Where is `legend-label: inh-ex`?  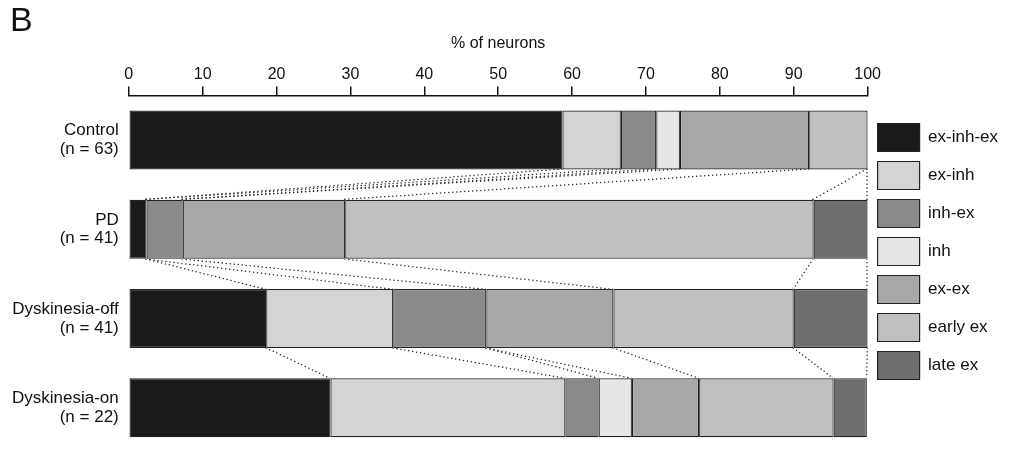 legend-label: inh-ex is located at coordinates (951, 213).